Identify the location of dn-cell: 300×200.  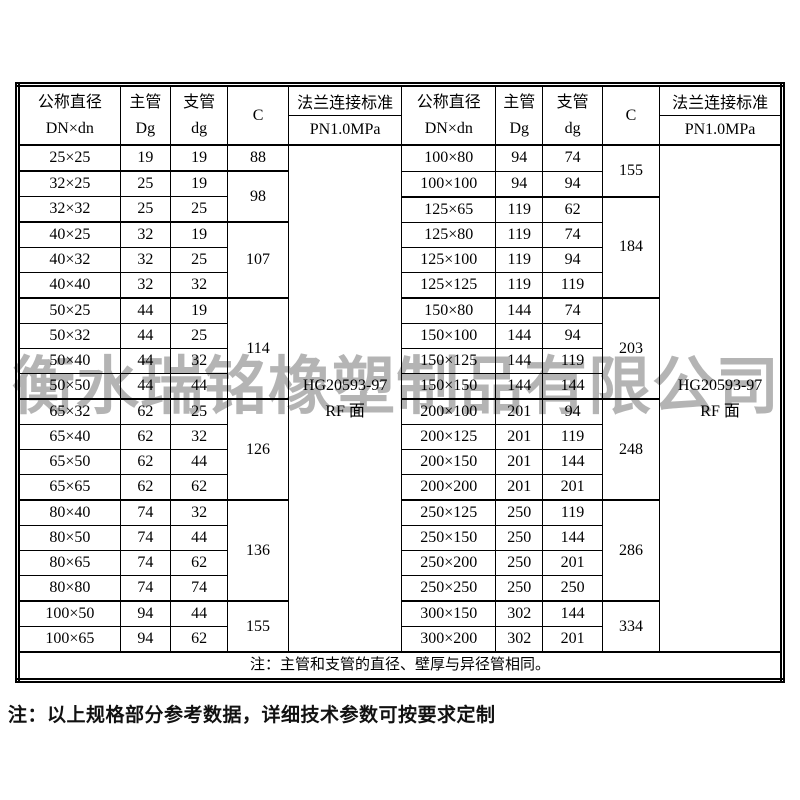
(449, 639).